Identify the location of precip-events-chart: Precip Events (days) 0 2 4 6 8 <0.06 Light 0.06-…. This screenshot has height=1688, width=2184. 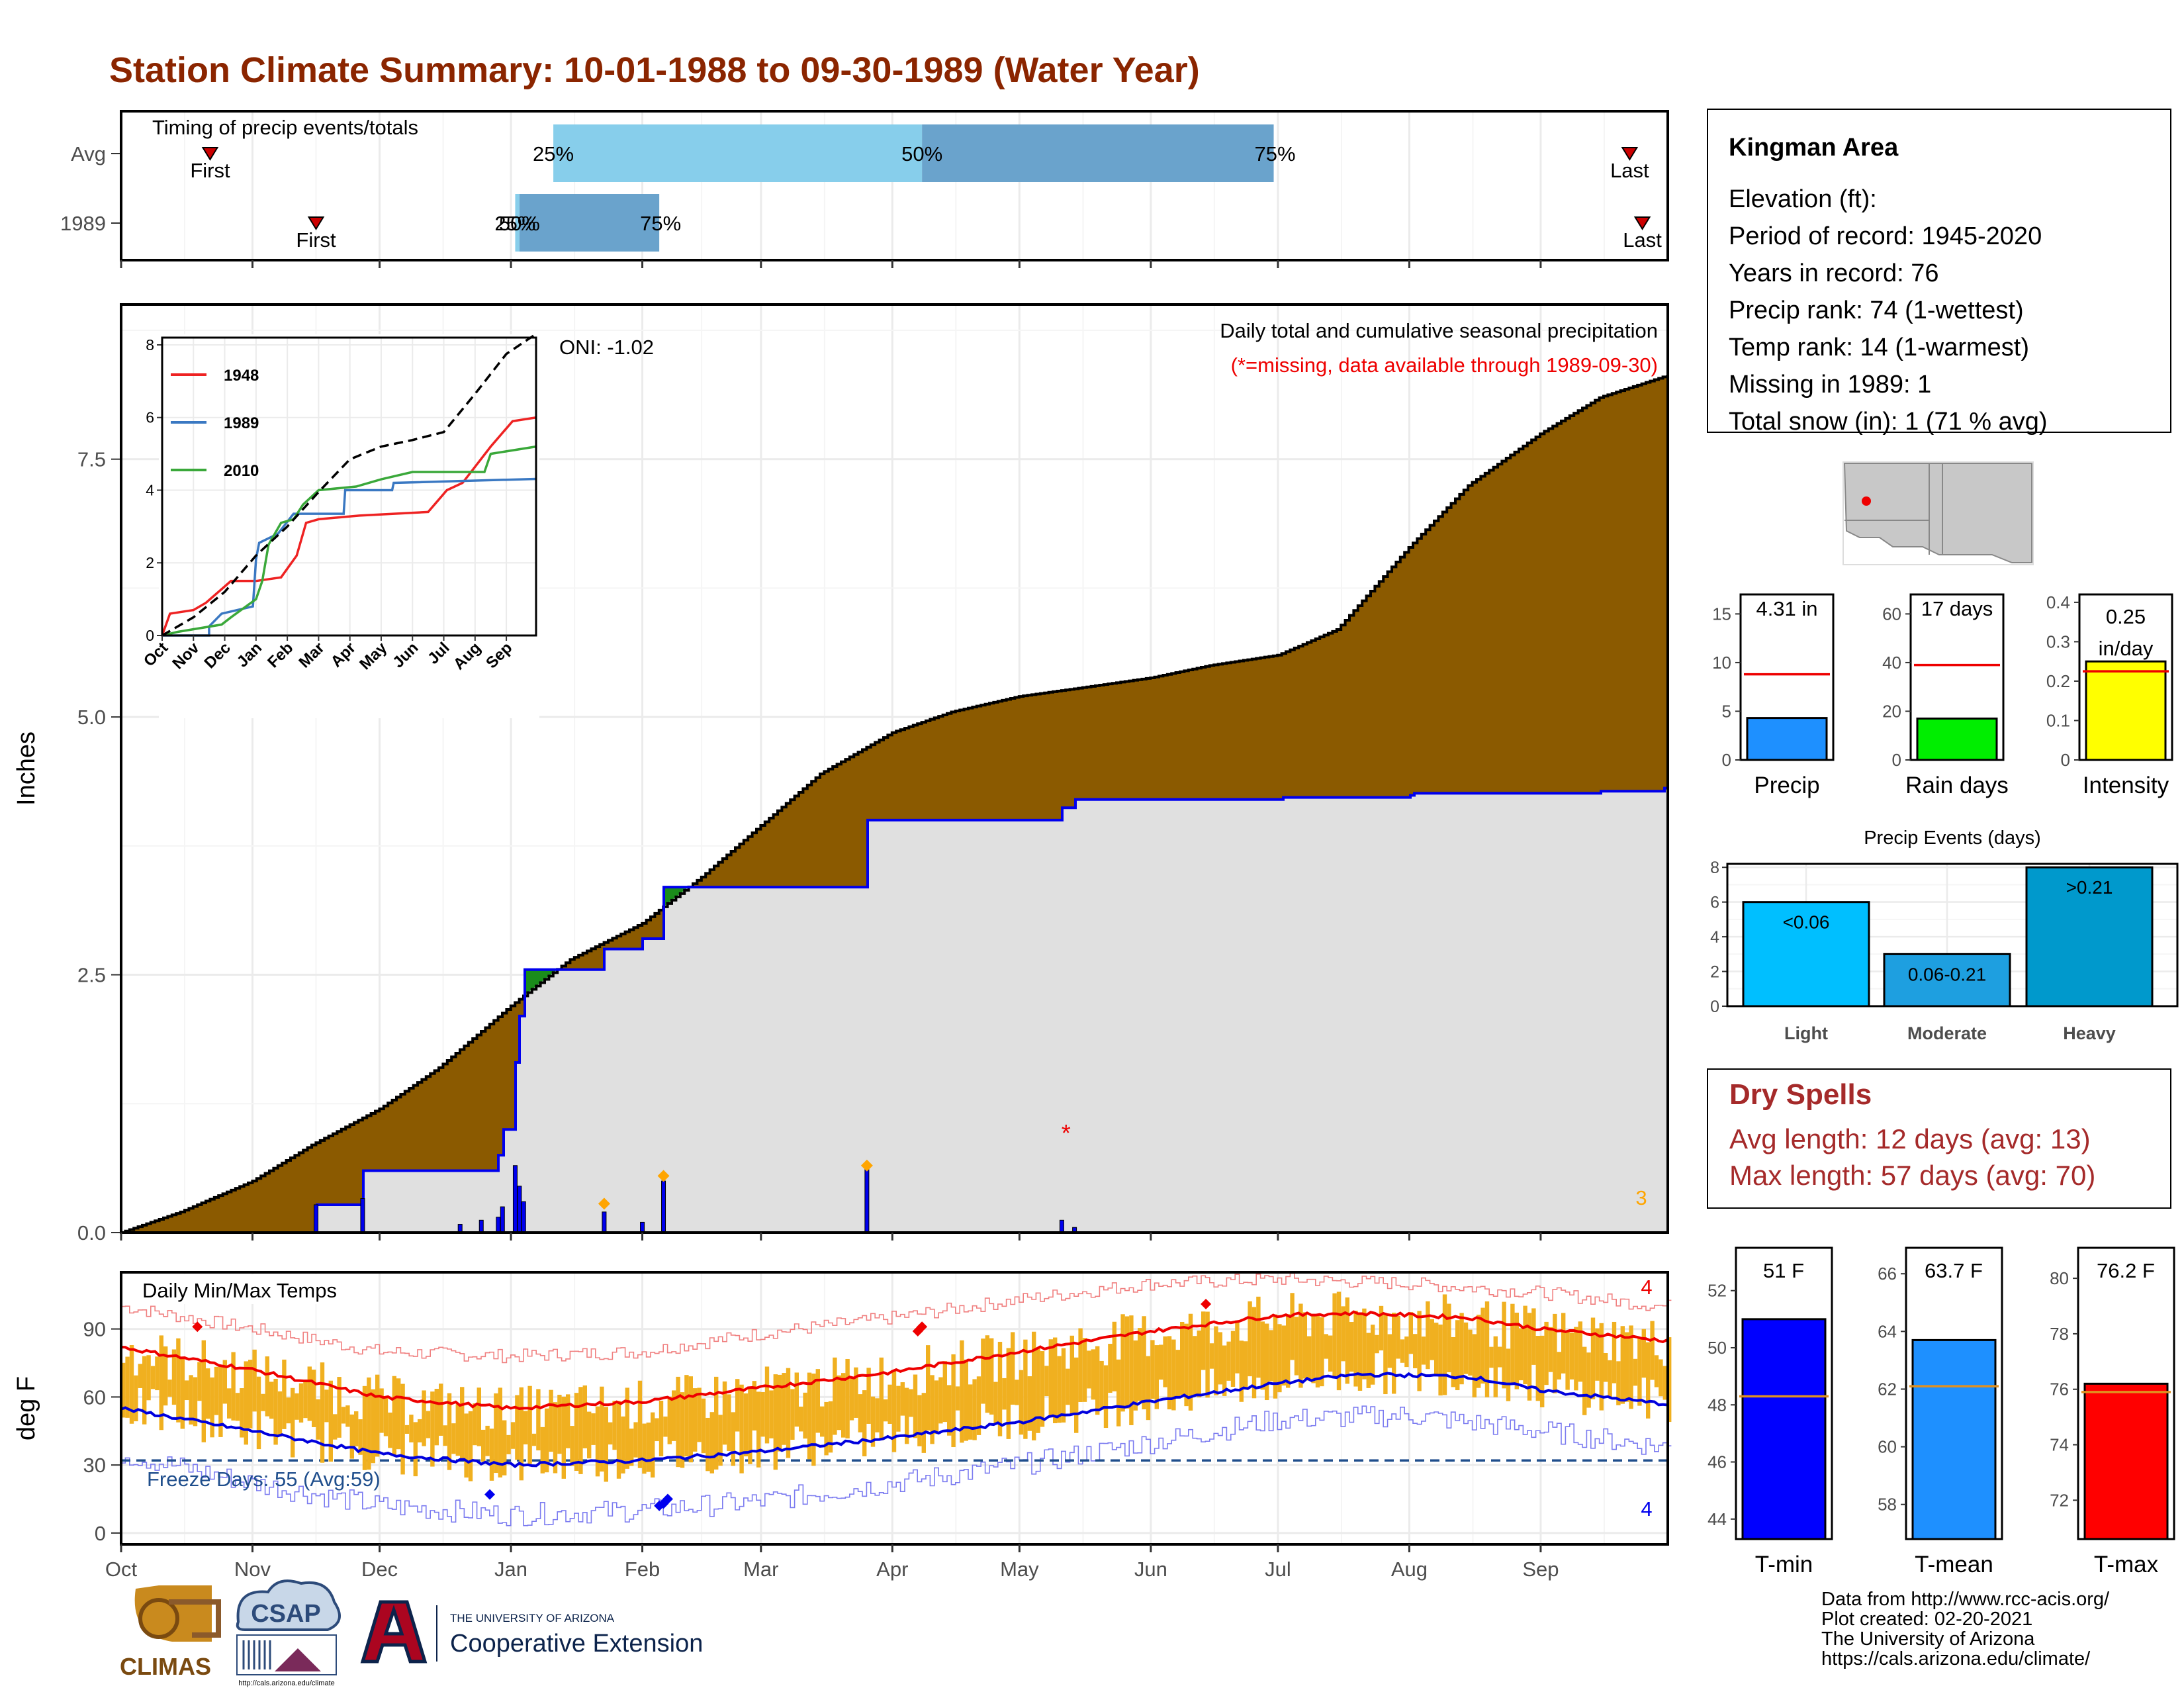
(1945, 935).